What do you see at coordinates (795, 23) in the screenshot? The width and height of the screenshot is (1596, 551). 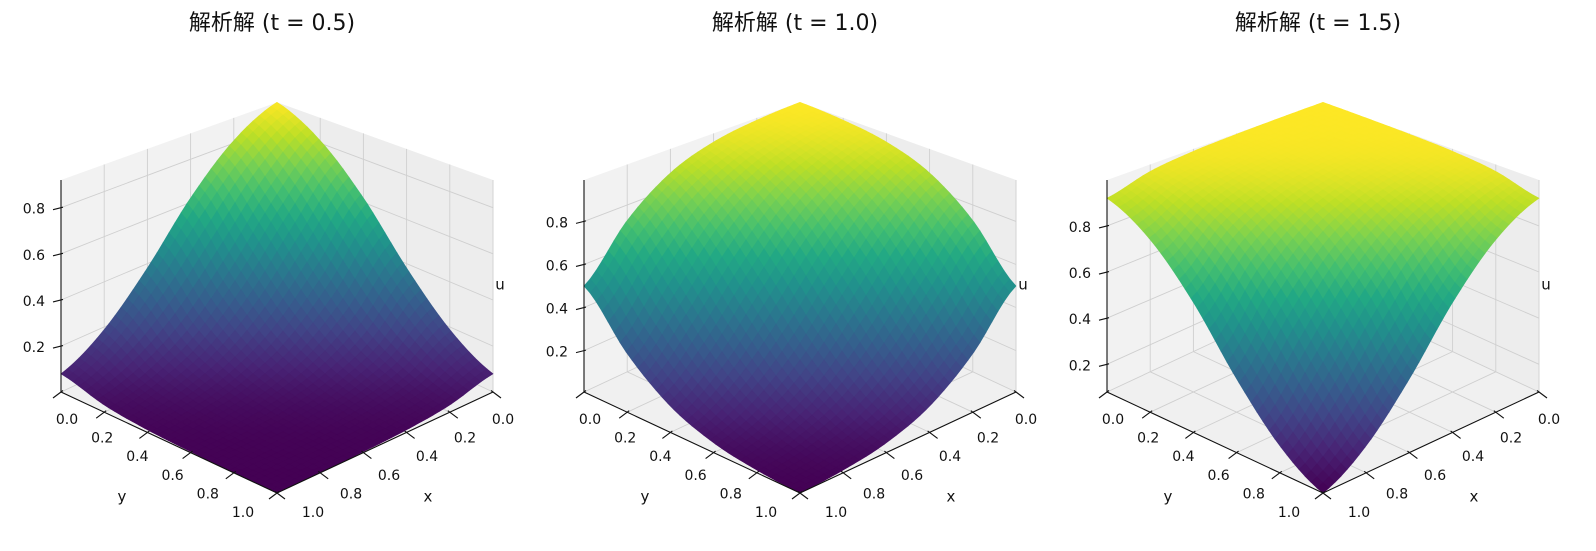 I see `plot-title: 解析解 (t = 1.0)` at bounding box center [795, 23].